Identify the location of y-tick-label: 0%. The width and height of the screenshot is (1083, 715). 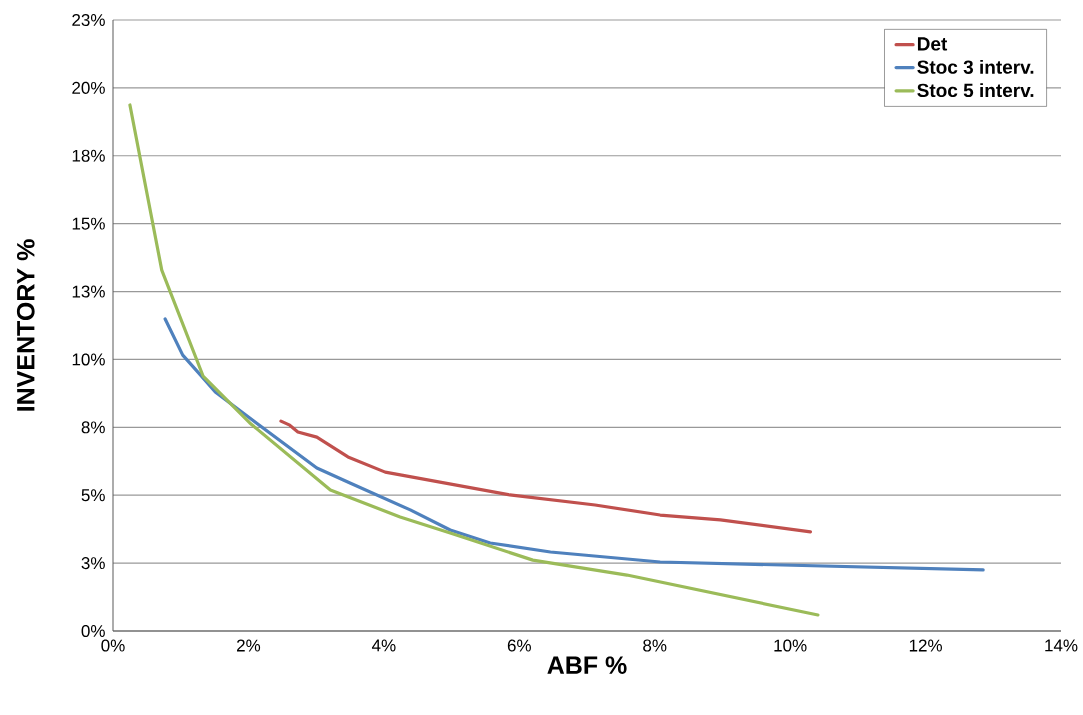
(93, 631).